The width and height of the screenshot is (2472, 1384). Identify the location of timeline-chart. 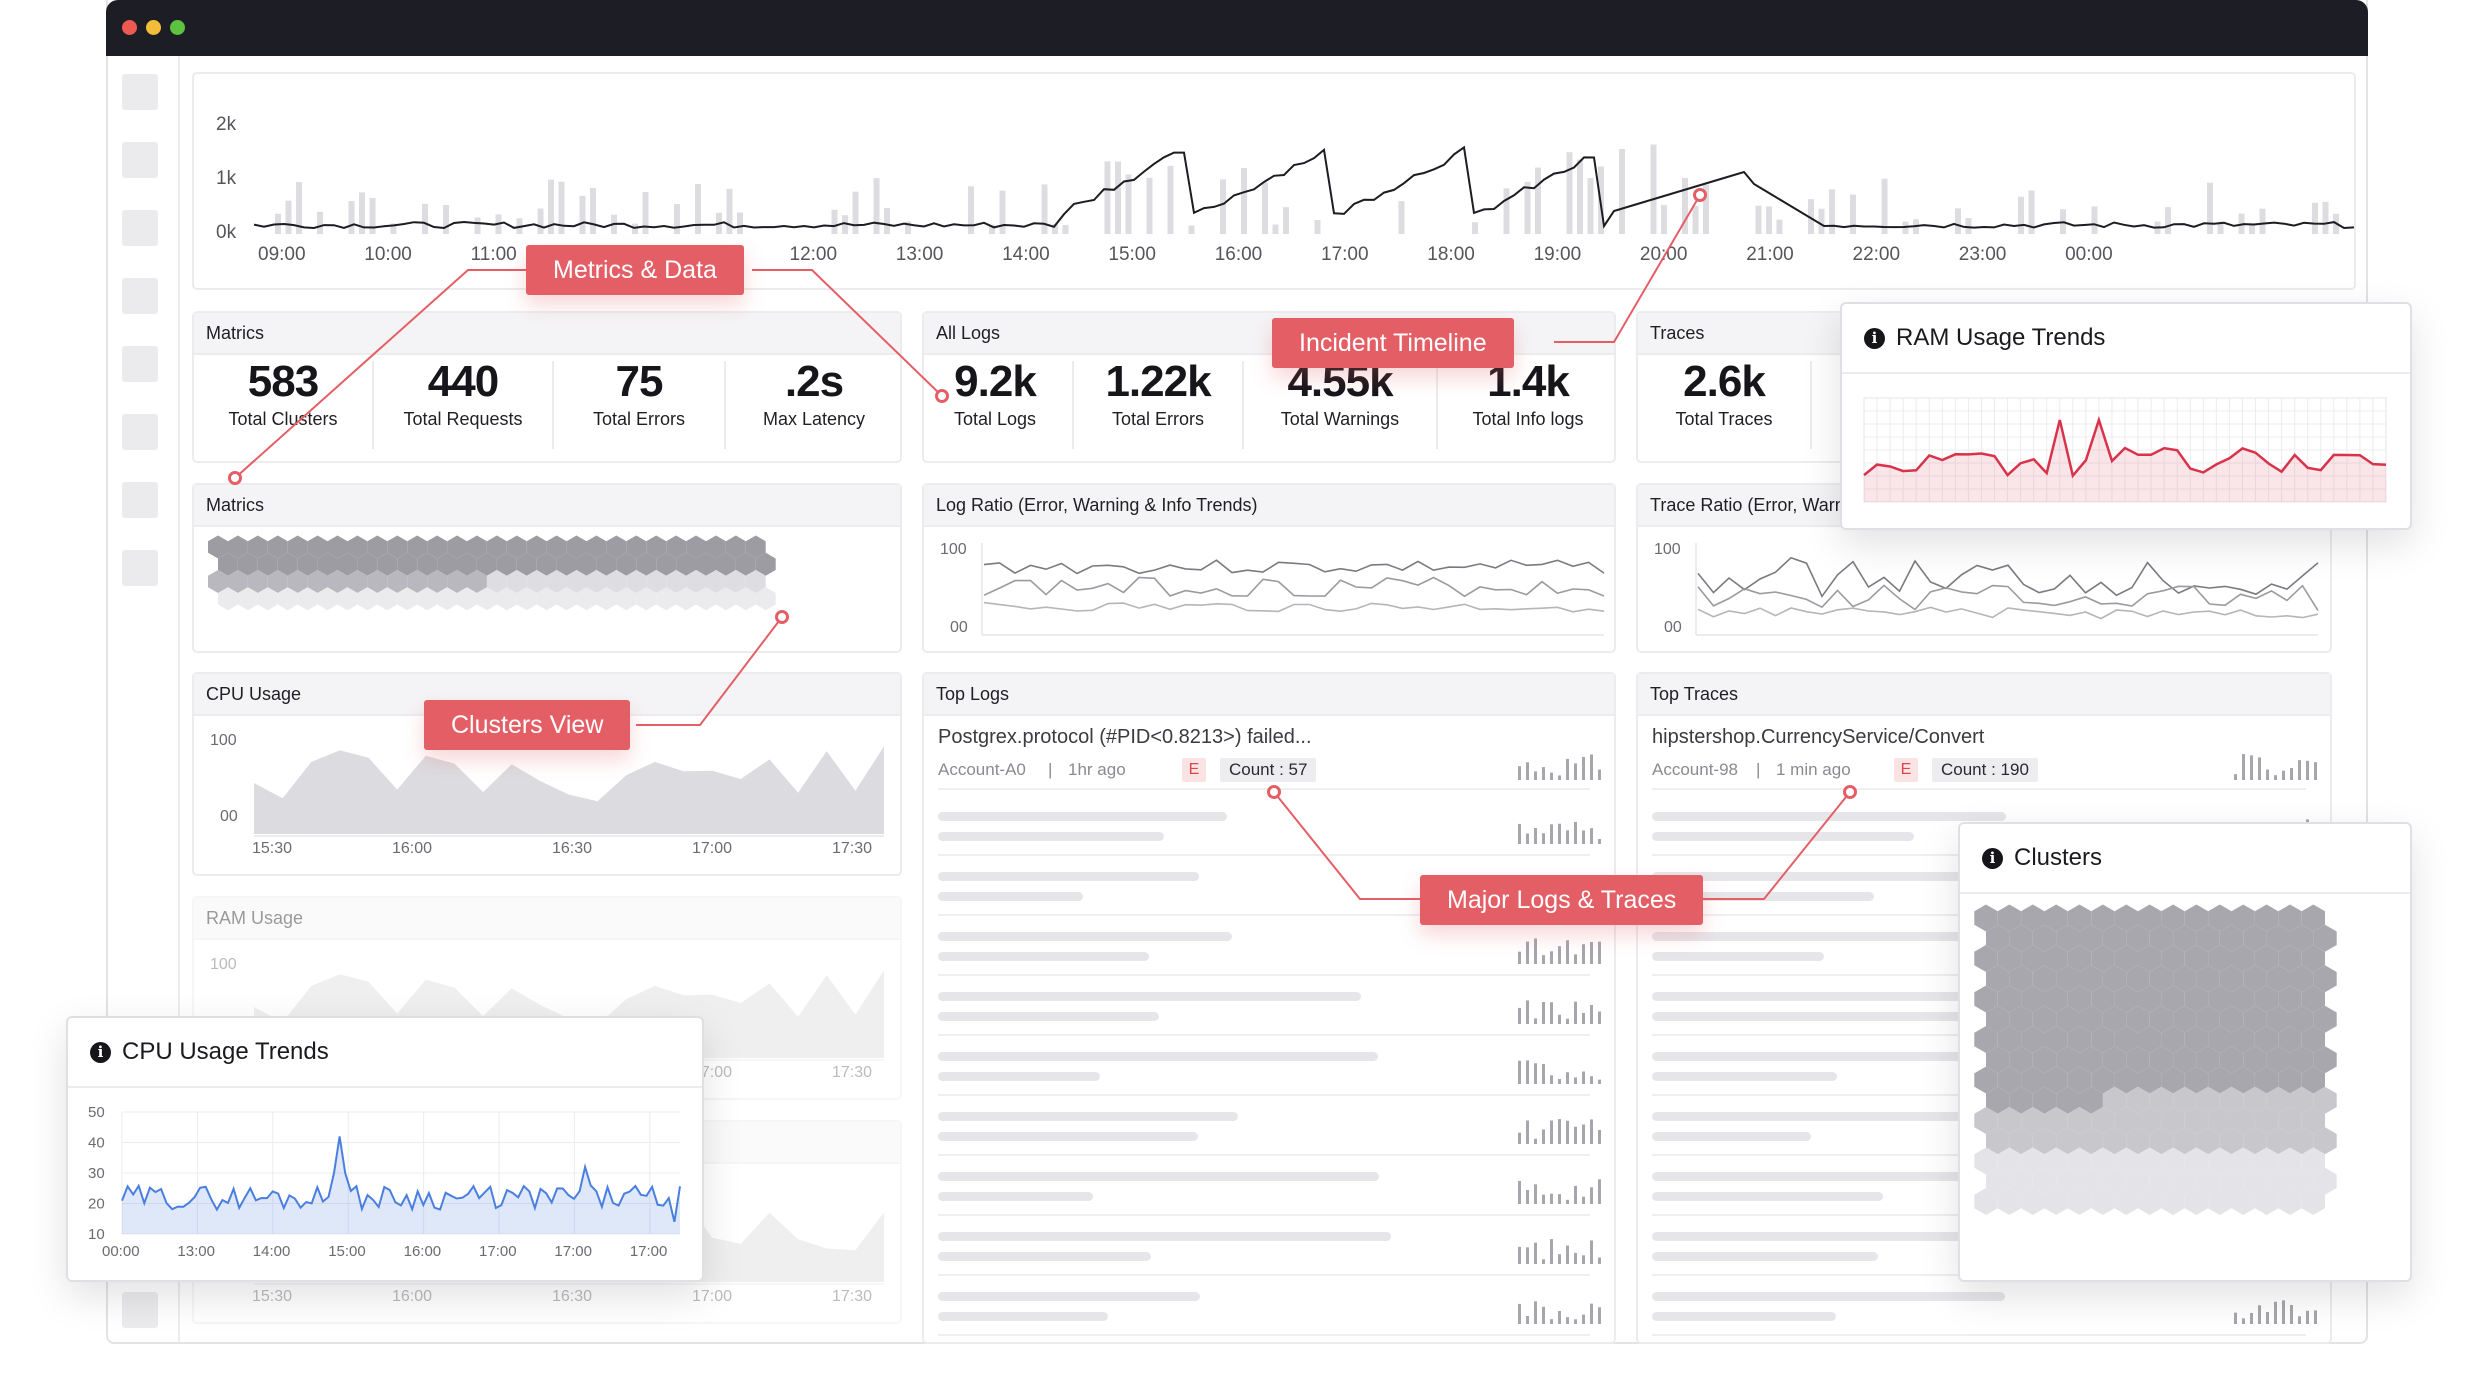
(1276, 183).